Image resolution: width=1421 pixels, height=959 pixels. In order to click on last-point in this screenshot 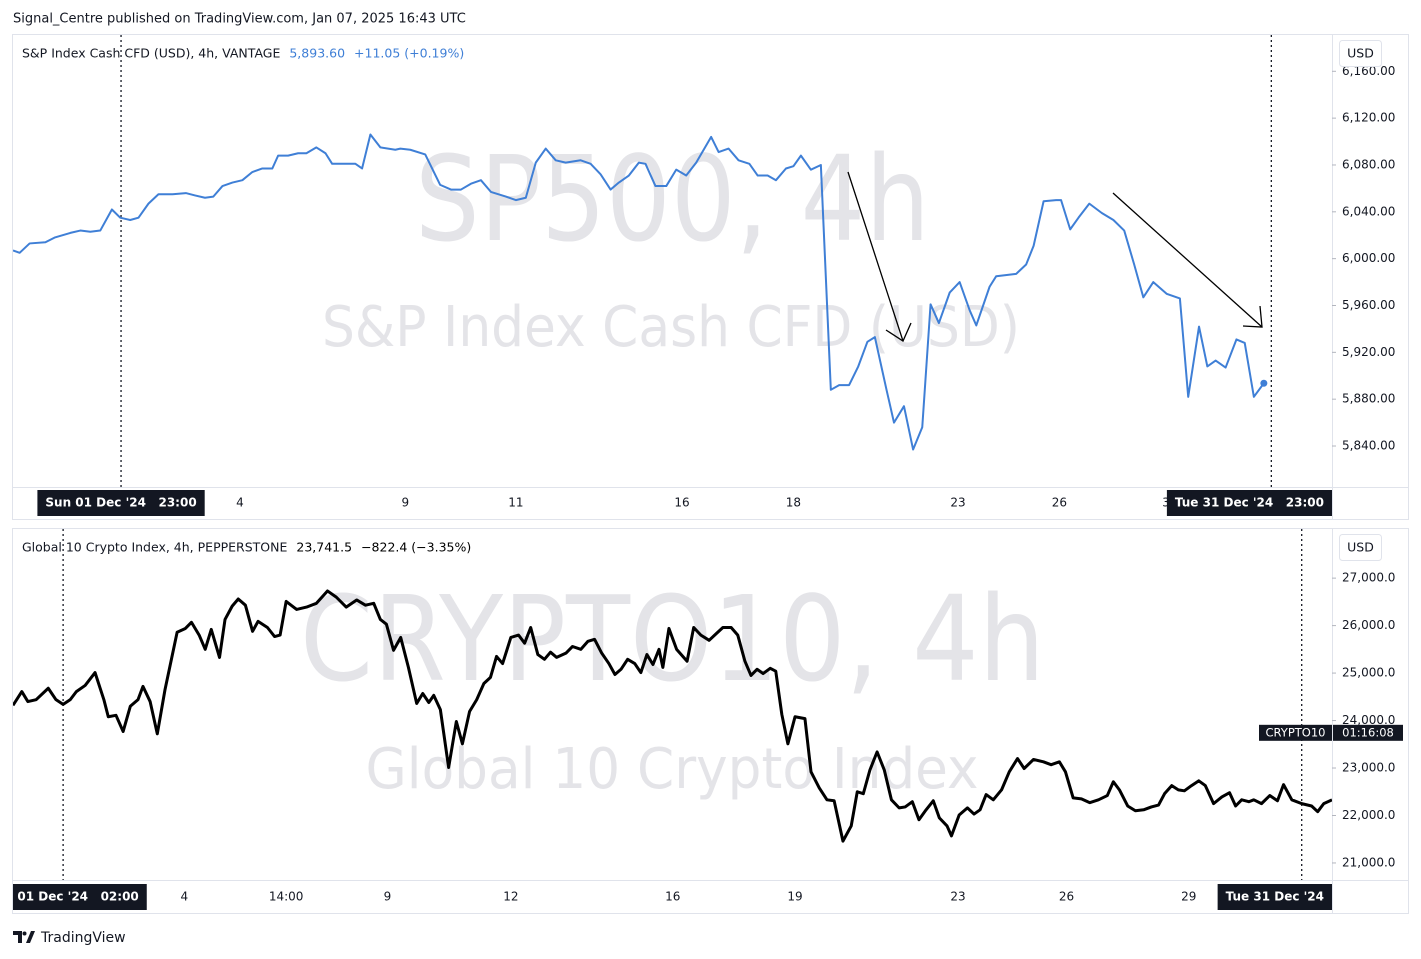, I will do `click(1264, 383)`.